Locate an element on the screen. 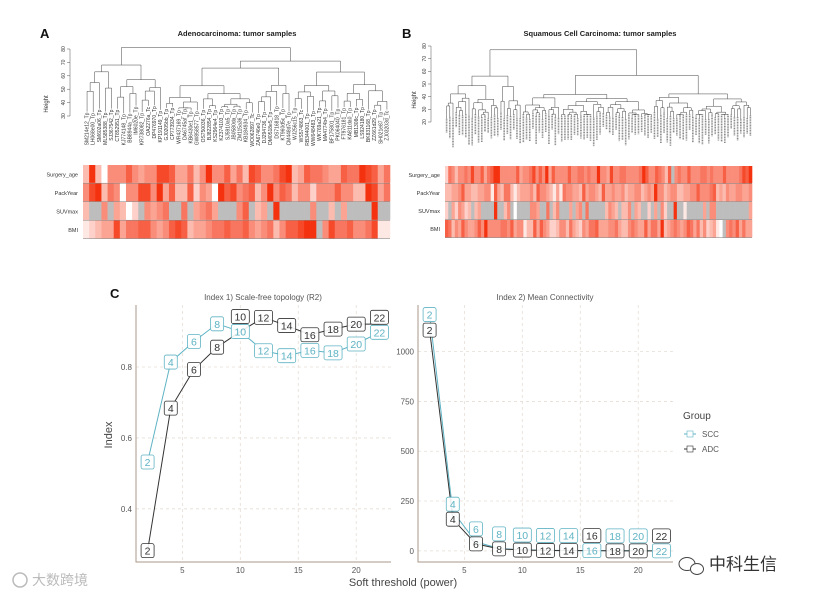  leaf-label: RB344001_Tp is located at coordinates (308, 129).